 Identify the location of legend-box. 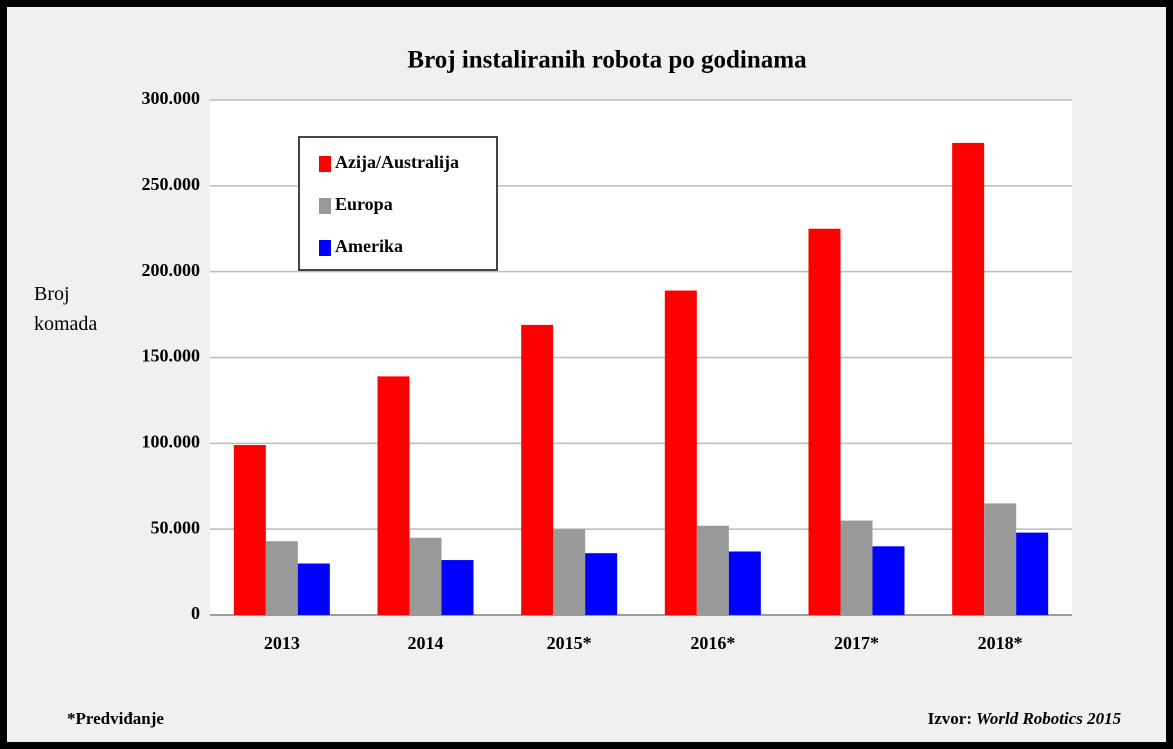
(398, 203).